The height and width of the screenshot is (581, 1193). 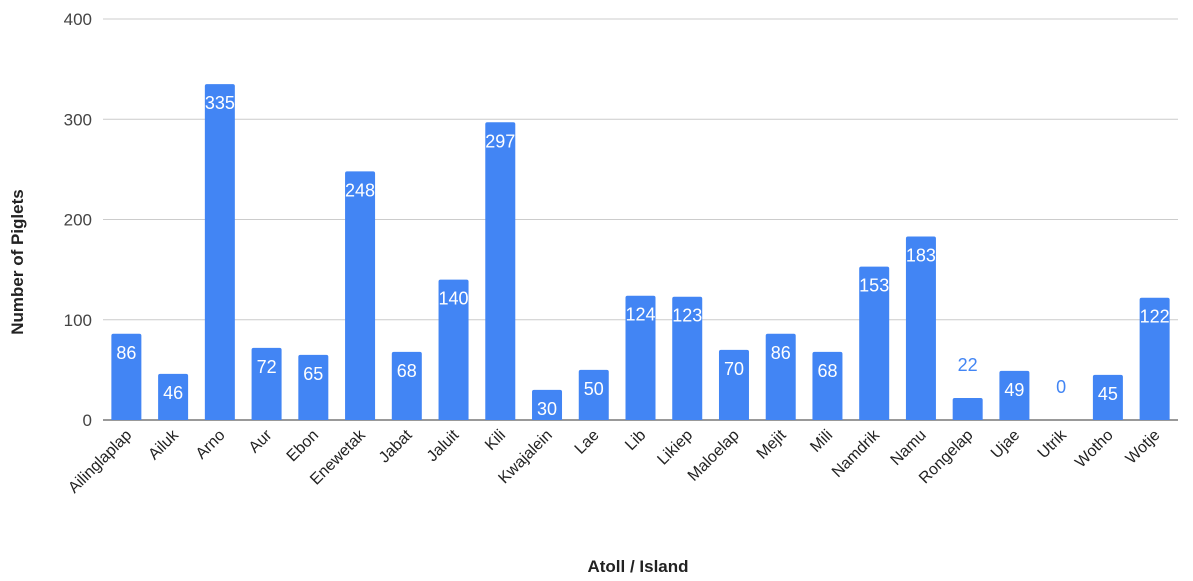 What do you see at coordinates (968, 365) in the screenshot?
I see `data-label: 22` at bounding box center [968, 365].